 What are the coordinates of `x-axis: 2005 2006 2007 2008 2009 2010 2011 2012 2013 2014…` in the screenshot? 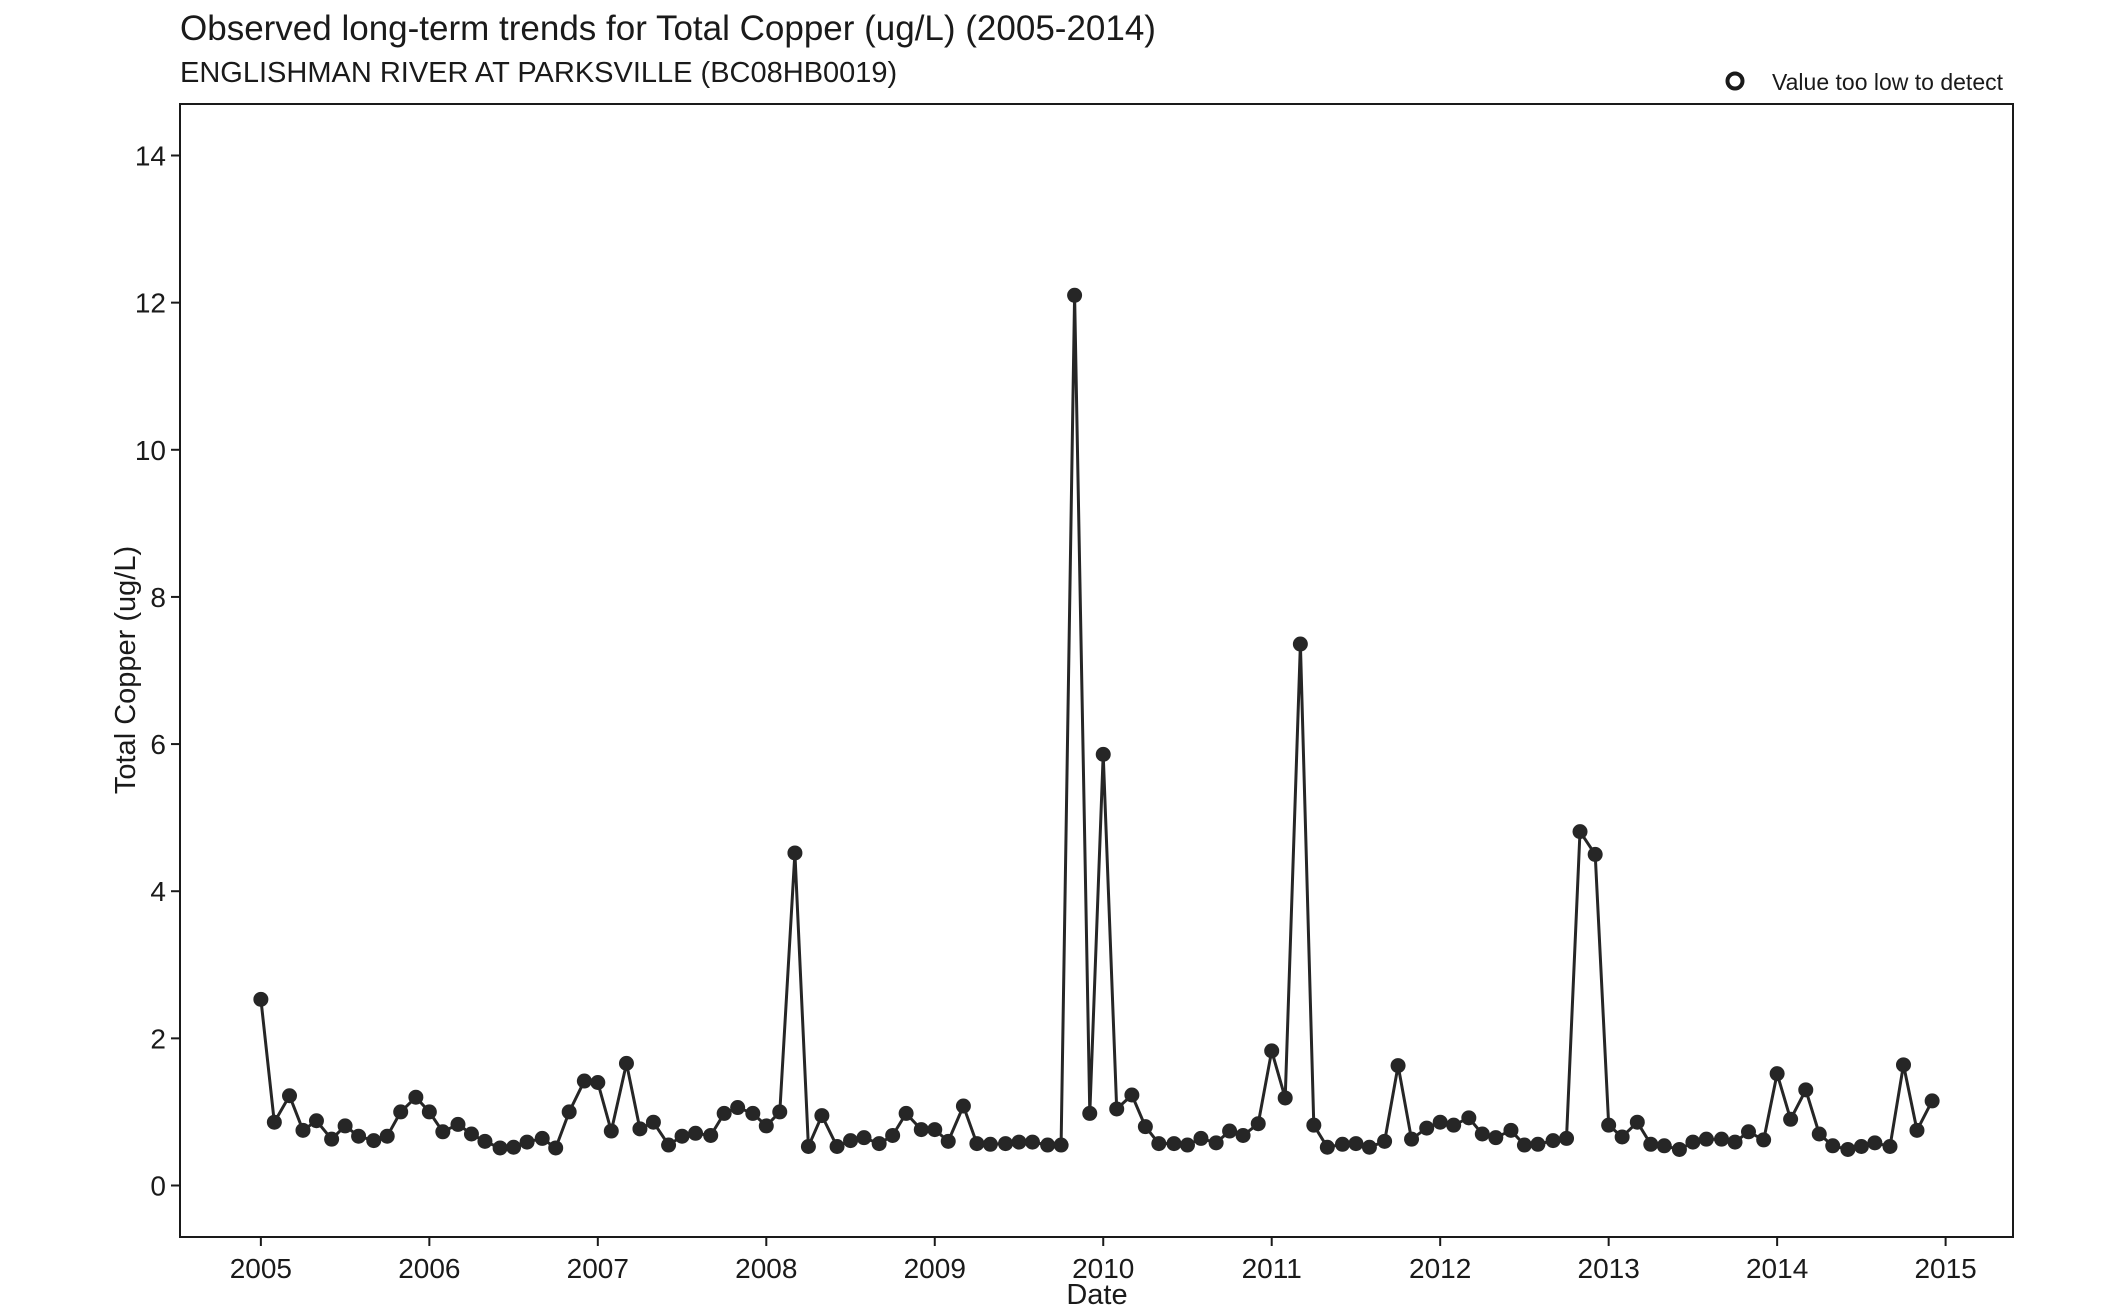 It's located at (1103, 1260).